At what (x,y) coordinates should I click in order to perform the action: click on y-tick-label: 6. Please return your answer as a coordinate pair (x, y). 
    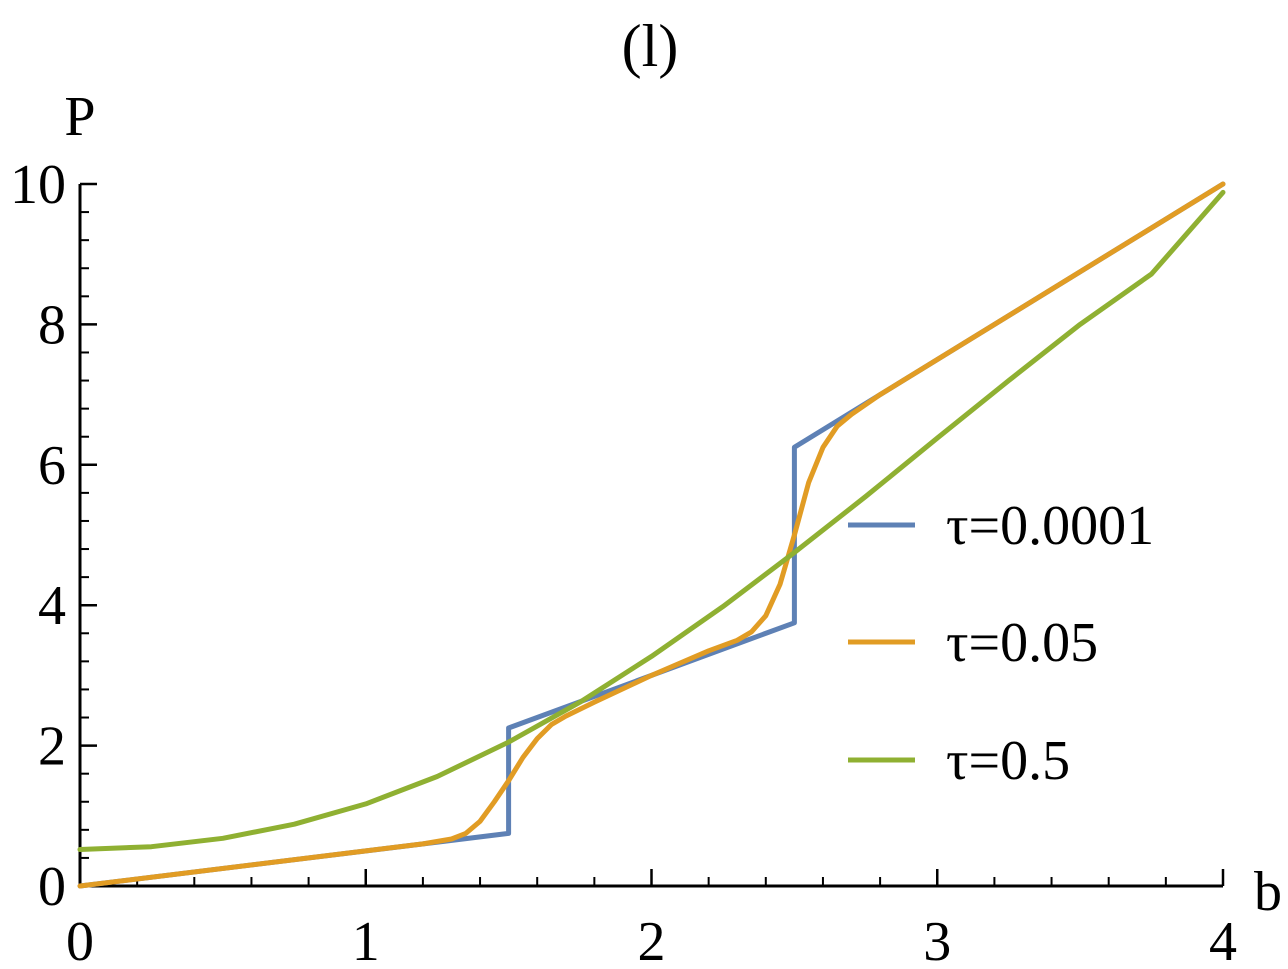
    Looking at the image, I should click on (52, 466).